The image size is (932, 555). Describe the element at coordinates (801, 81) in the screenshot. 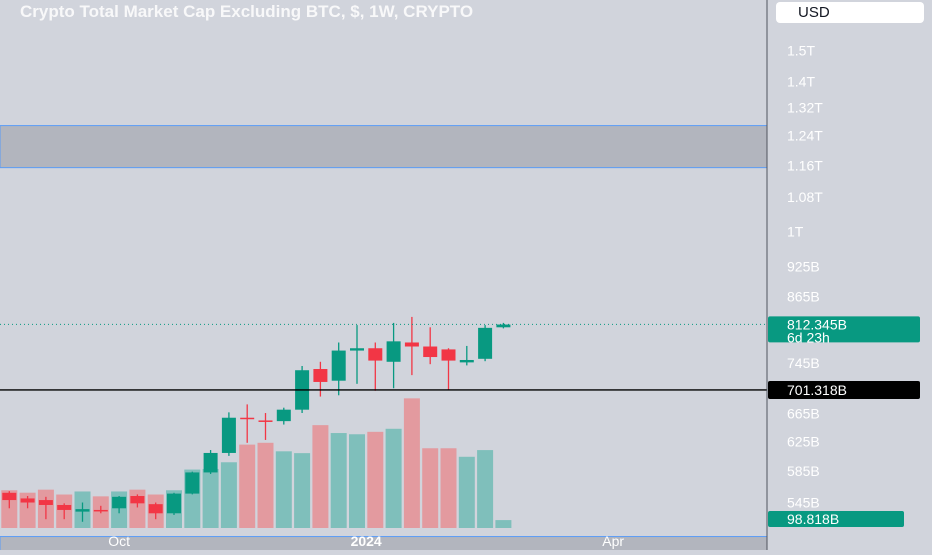

I see `price-tick-label: 1.4T` at that location.